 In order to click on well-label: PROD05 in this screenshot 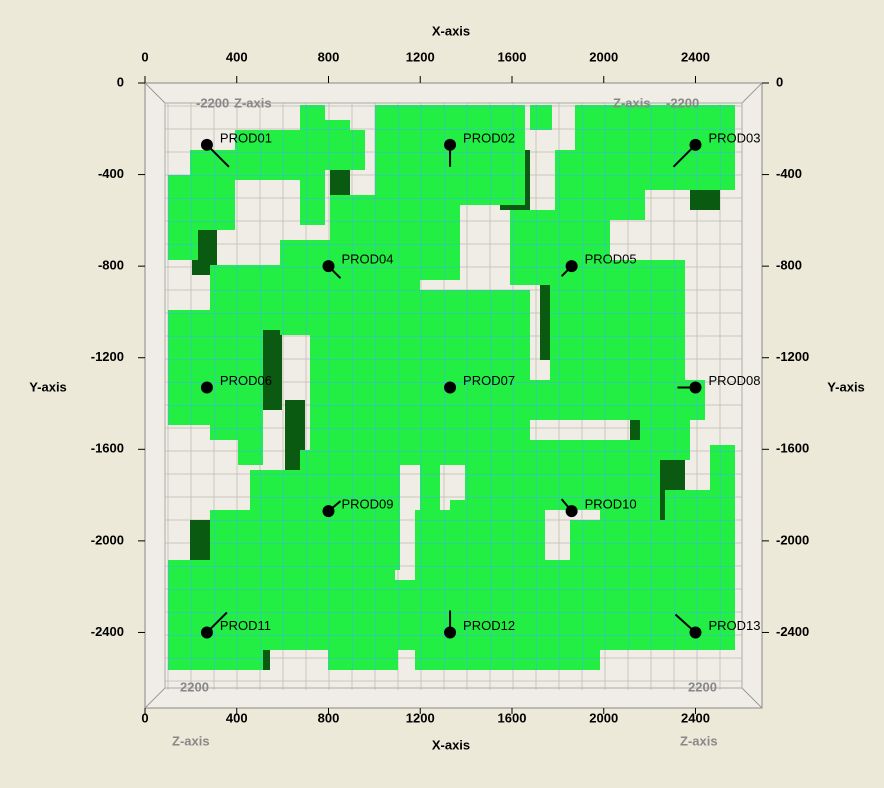, I will do `click(611, 259)`.